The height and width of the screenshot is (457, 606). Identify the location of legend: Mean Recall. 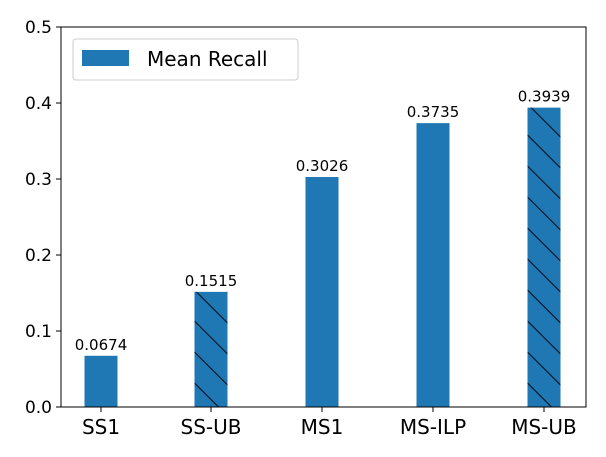
(185, 59).